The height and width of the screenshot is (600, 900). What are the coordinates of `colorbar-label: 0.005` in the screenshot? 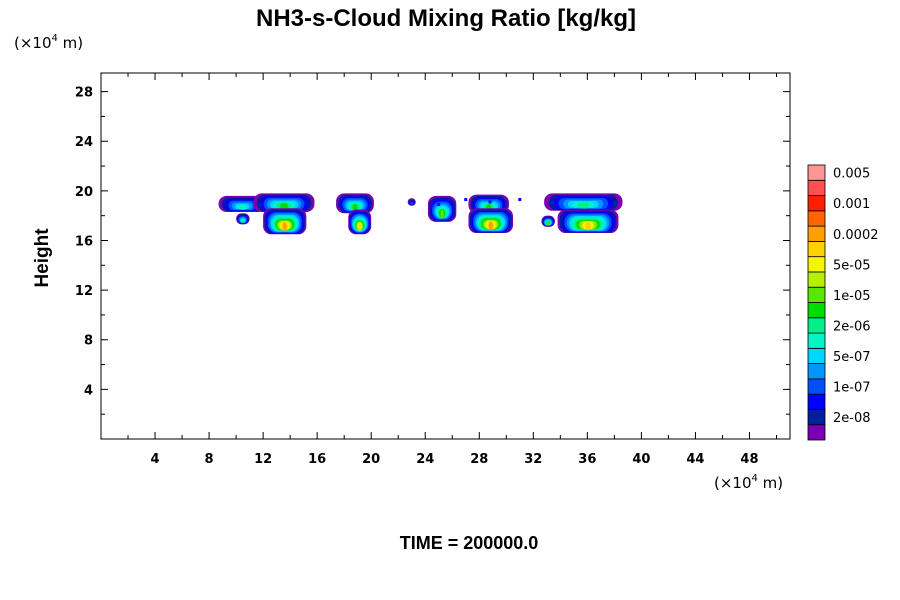 It's located at (851, 174).